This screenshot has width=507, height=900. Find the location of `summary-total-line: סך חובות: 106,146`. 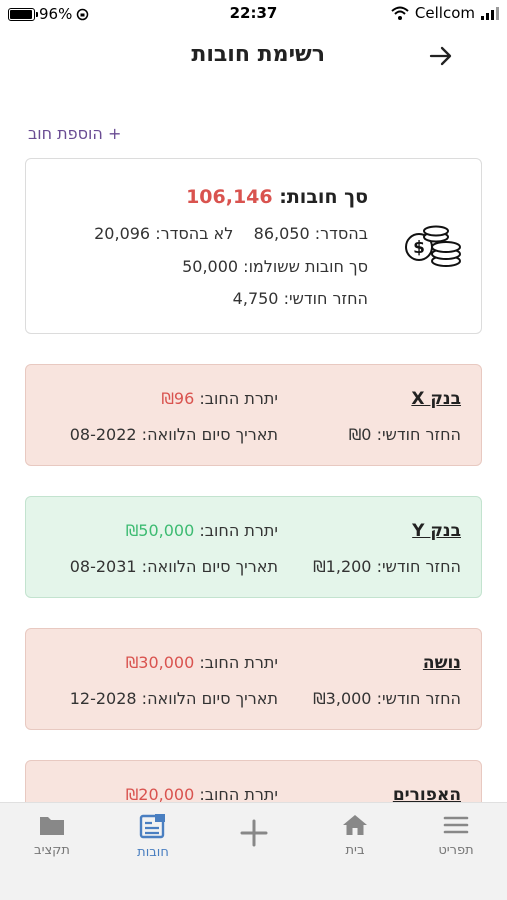

summary-total-line: סך חובות: 106,146 is located at coordinates (277, 197).